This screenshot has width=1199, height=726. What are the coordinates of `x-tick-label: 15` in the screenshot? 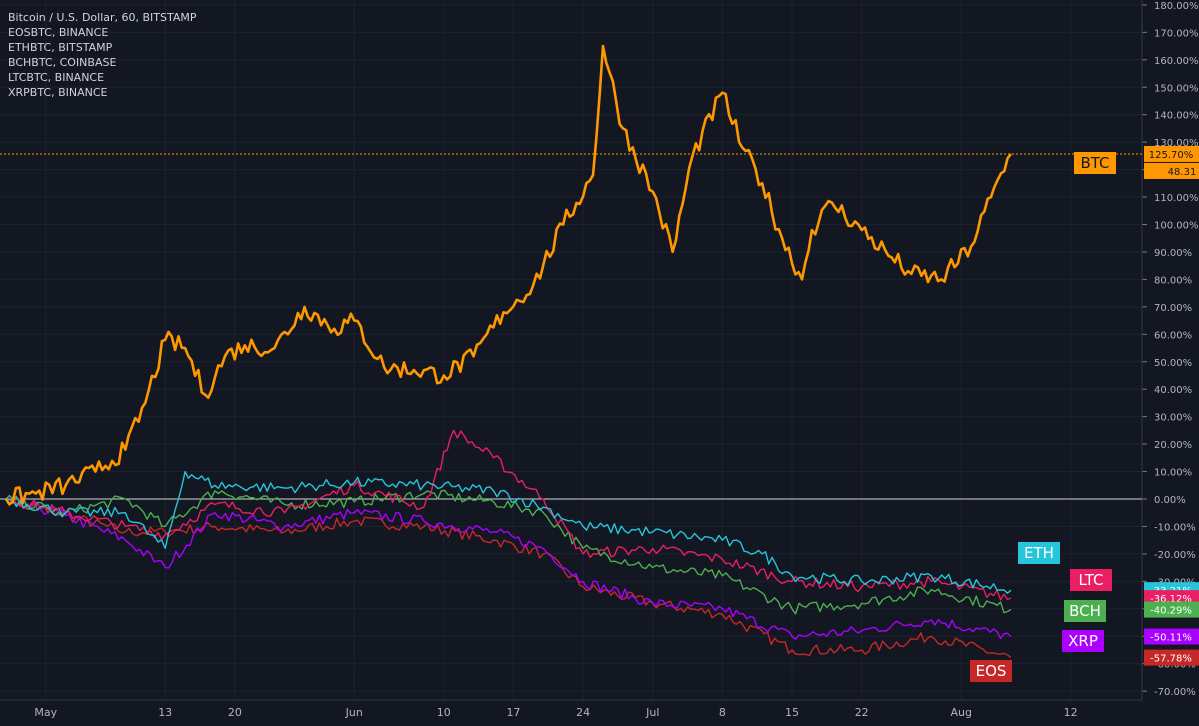 It's located at (792, 712).